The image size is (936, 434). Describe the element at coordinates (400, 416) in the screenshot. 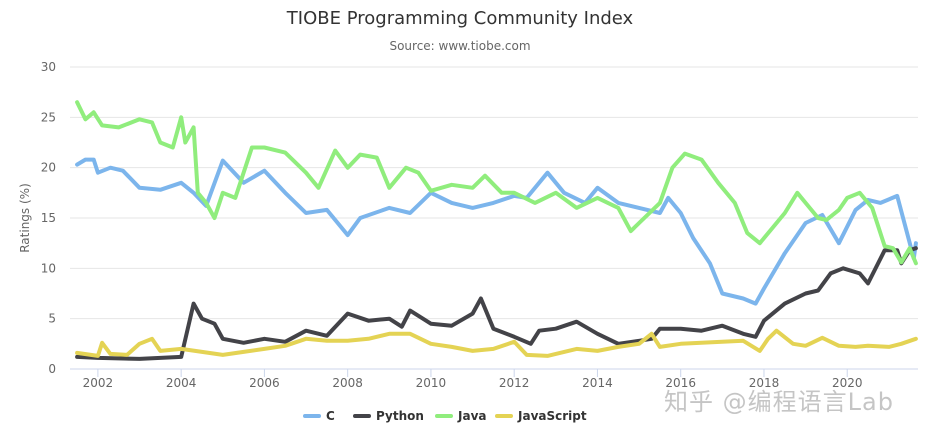

I see `legend-label: Python` at that location.